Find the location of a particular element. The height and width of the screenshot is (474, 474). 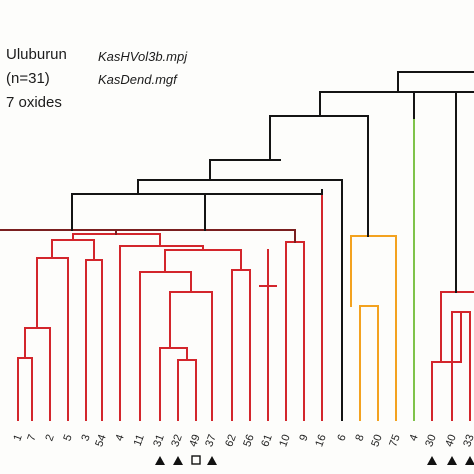

leaf-label: 33 is located at coordinates (467, 441).